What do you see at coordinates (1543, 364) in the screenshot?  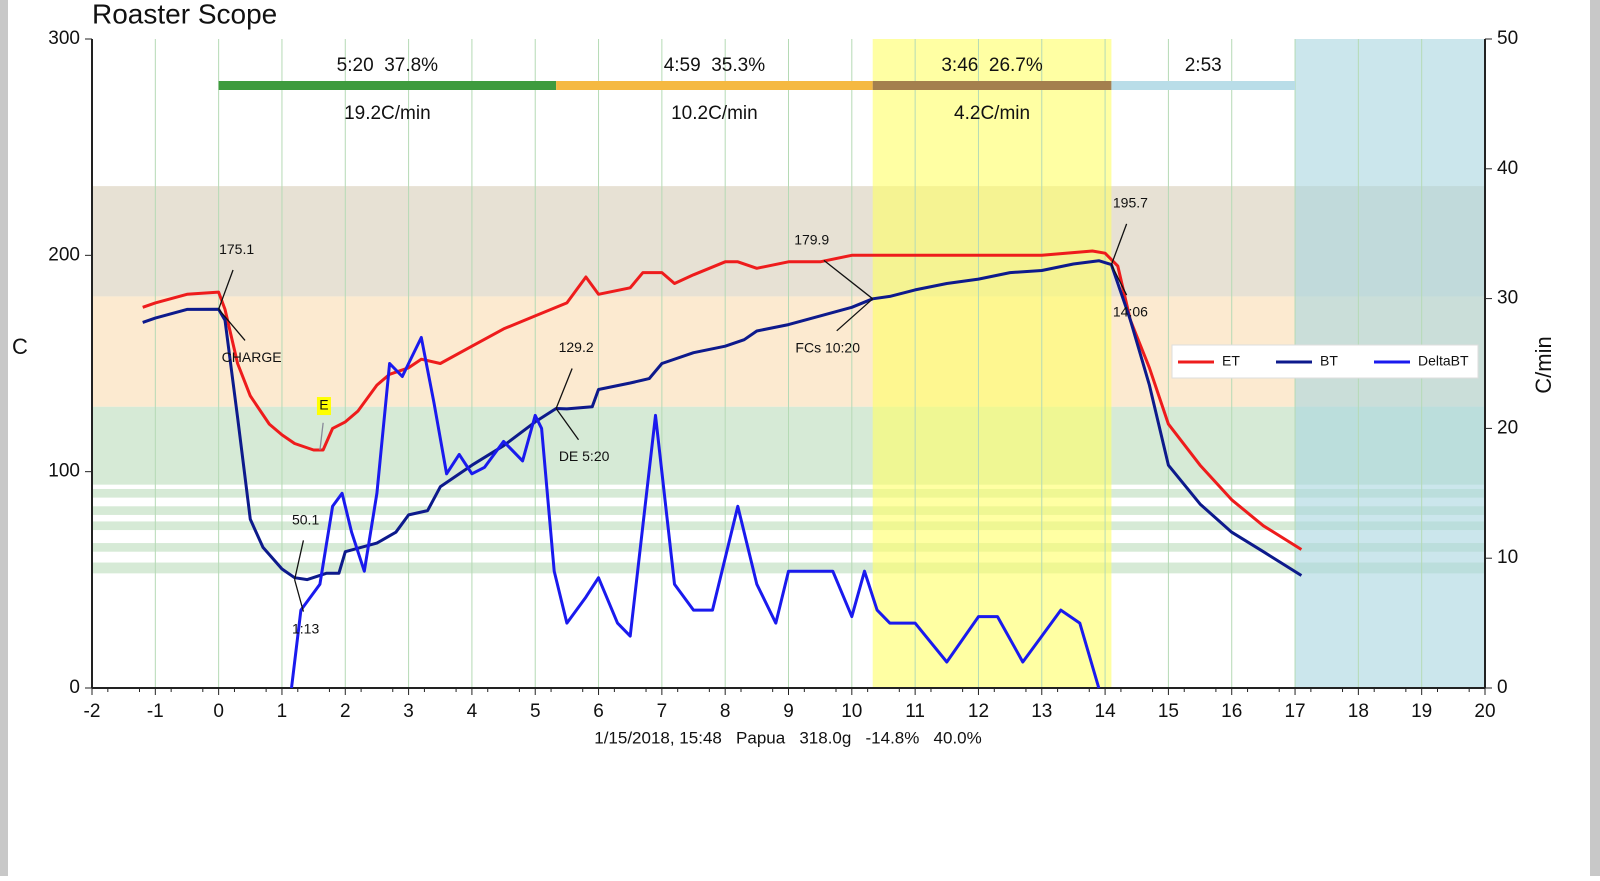 I see `y2-axis-label: C/min` at bounding box center [1543, 364].